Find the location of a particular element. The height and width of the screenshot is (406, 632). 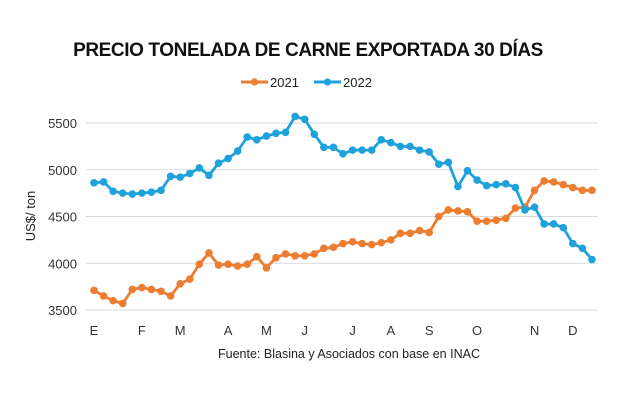

legend-marker-2021 is located at coordinates (254, 82).